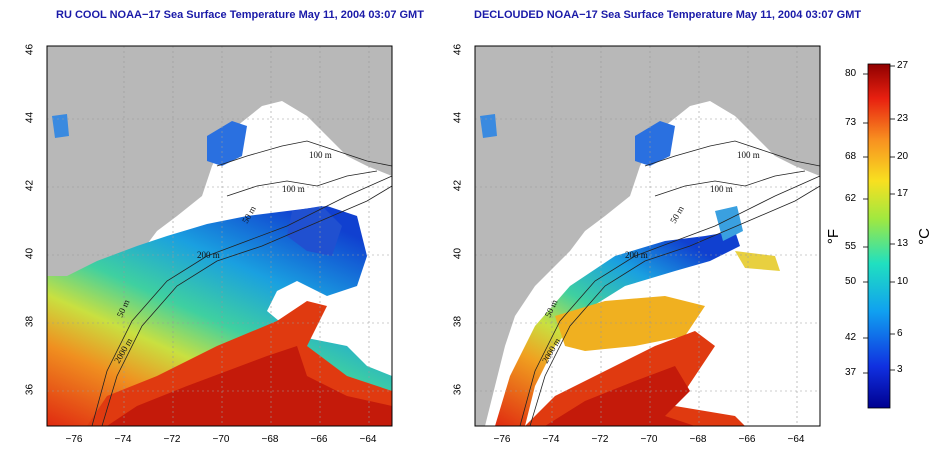  What do you see at coordinates (851, 122) in the screenshot?
I see `colorbar-f-tick: 73` at bounding box center [851, 122].